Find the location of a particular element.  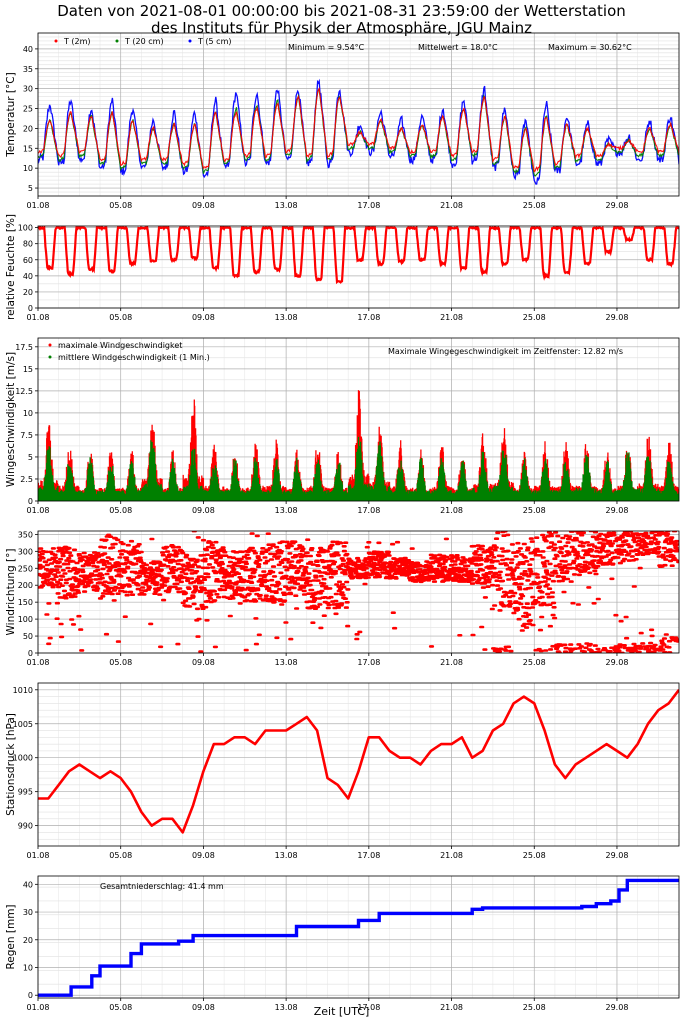

legend: T (2m) T (20 cm) T (5 cm) is located at coordinates (143, 41).